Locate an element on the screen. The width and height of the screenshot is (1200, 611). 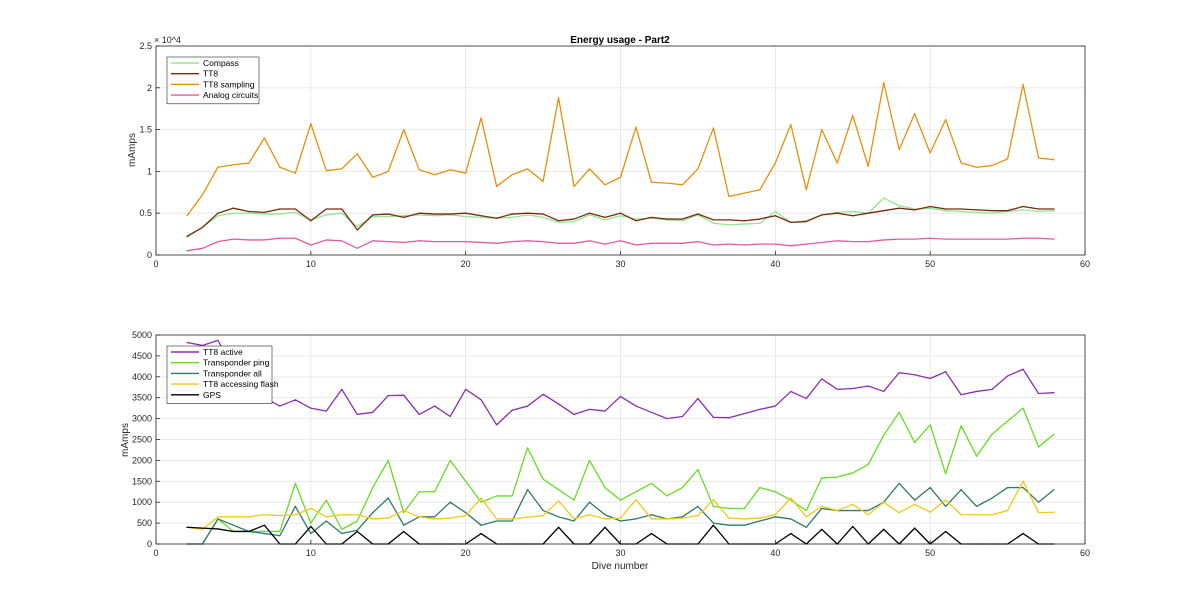
y-tick-label: 4500 is located at coordinates (142, 356).